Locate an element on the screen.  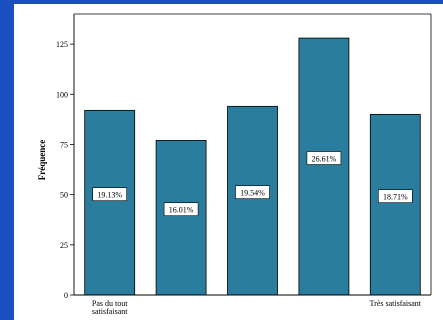
y-tick-label: 125 is located at coordinates (62, 44).